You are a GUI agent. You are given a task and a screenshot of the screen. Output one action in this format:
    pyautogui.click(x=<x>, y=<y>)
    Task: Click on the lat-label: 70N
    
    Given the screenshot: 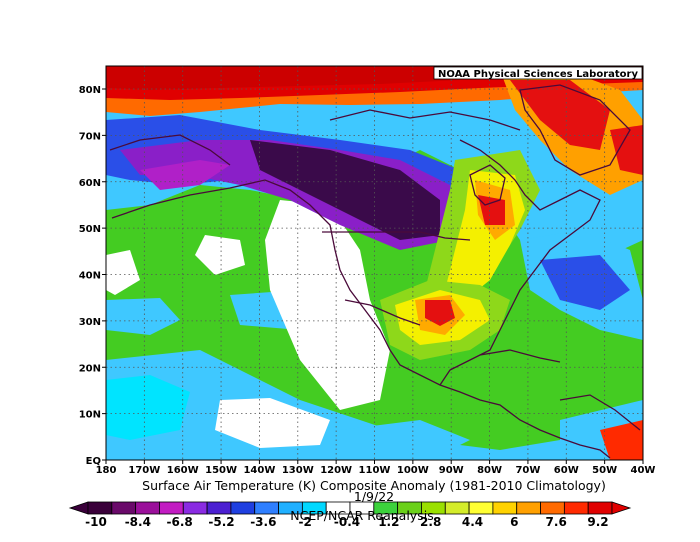 What is the action you would take?
    pyautogui.click(x=90, y=136)
    